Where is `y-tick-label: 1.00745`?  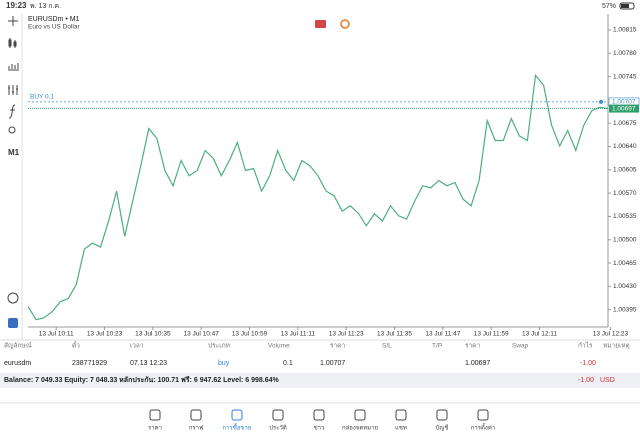 y-tick-label: 1.00745 is located at coordinates (625, 76).